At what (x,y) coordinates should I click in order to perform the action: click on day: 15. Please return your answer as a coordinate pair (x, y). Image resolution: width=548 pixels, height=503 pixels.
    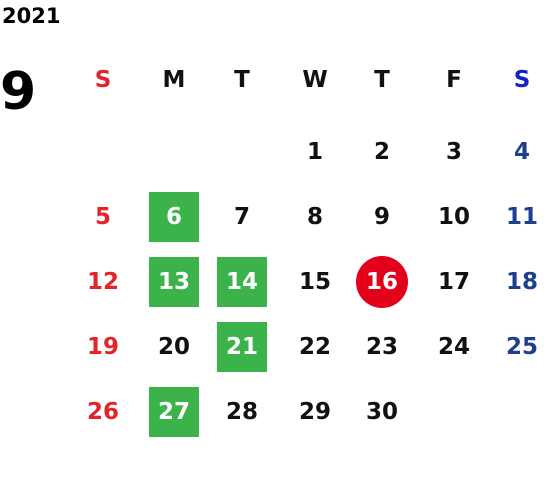
    Looking at the image, I should click on (314, 282).